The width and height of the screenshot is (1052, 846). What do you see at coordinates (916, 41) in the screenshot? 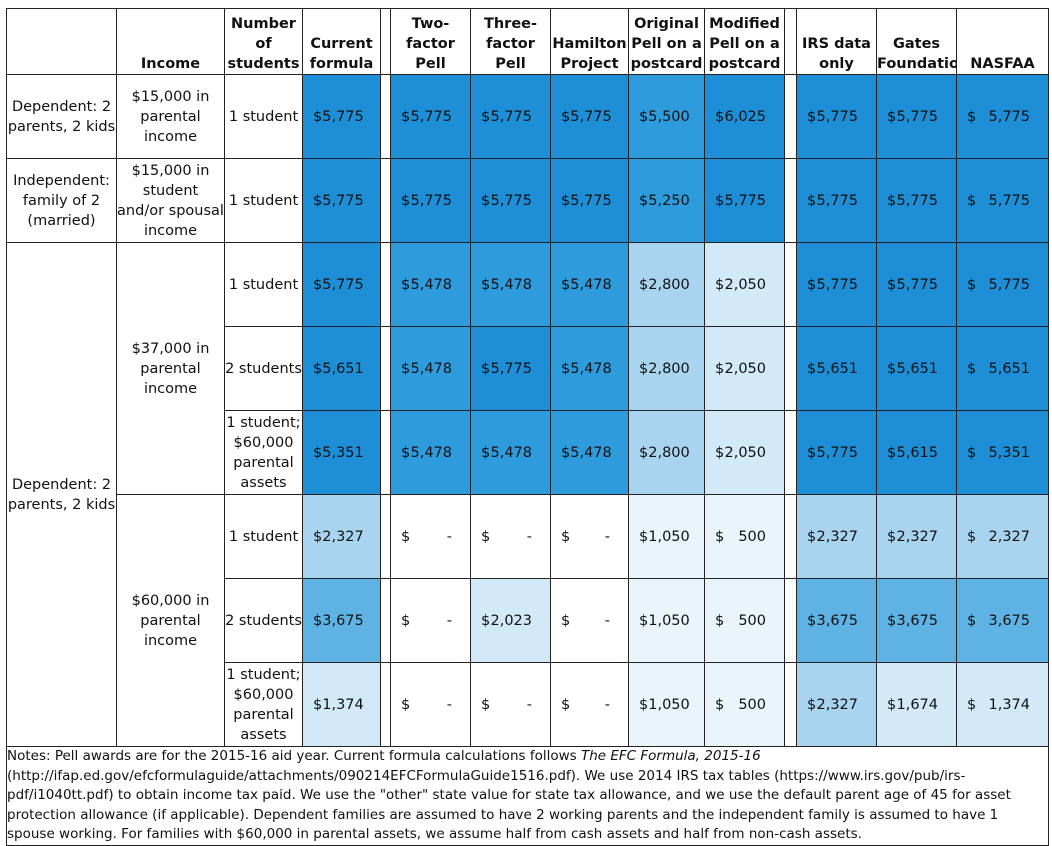
I see `header-gates-foundation: Gates Foundation` at bounding box center [916, 41].